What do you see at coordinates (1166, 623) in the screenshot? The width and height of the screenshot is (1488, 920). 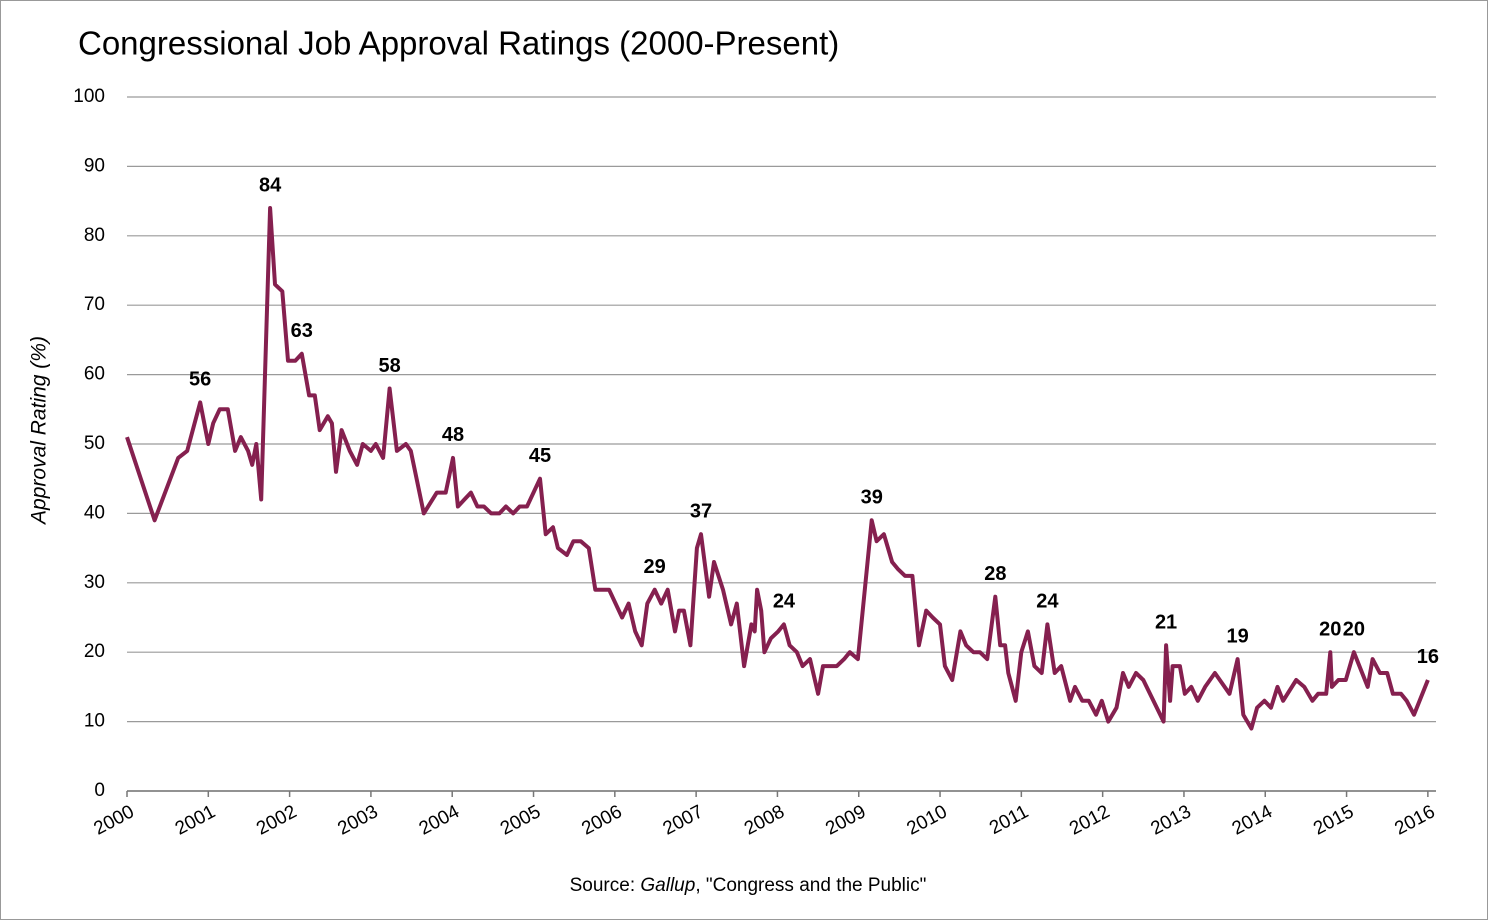 I see `annotation: 21` at bounding box center [1166, 623].